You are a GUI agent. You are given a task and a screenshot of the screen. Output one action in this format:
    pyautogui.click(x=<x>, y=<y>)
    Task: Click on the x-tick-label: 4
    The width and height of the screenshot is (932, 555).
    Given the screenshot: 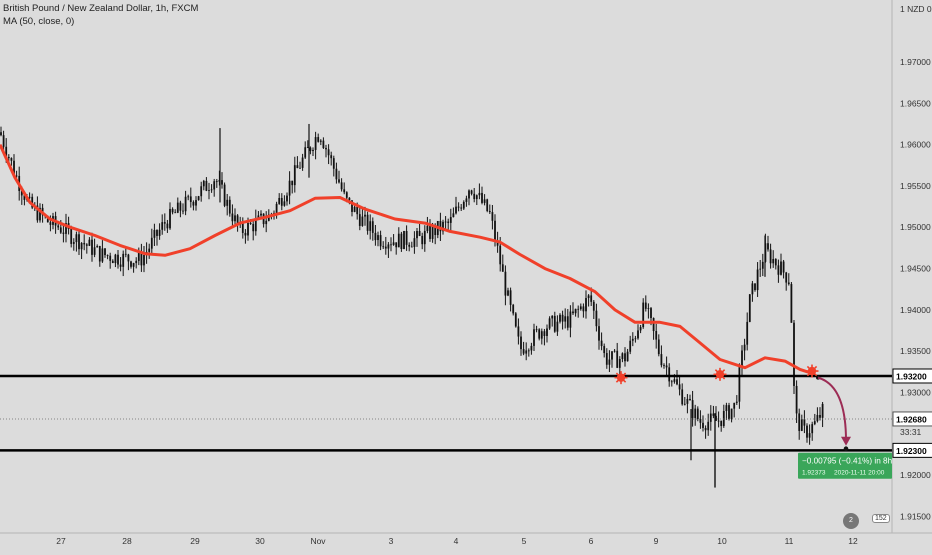 What is the action you would take?
    pyautogui.click(x=456, y=541)
    